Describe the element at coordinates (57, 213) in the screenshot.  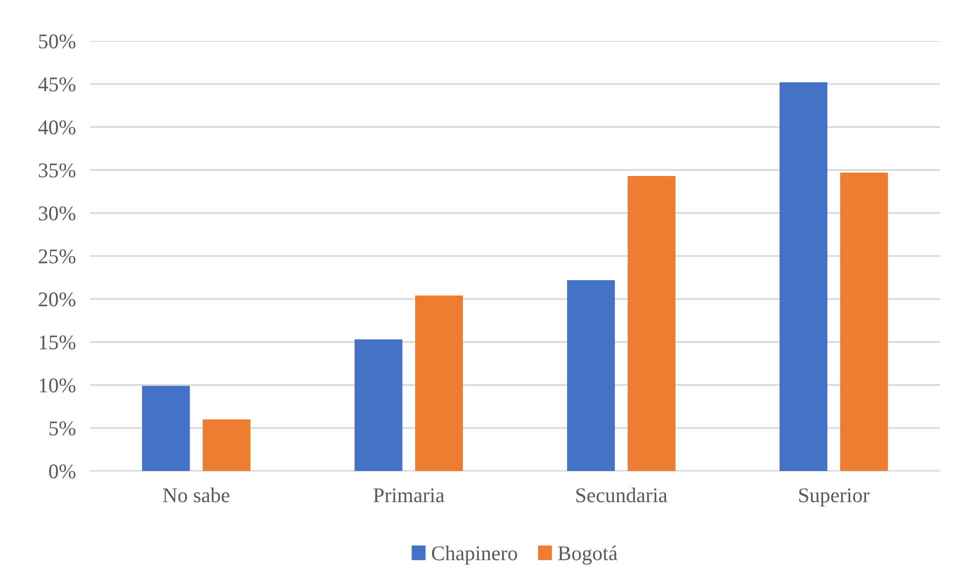
I see `y-tick-label: 30%` at that location.